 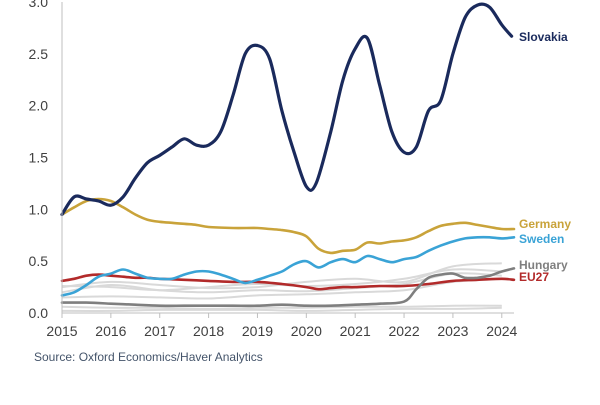 I want to click on series-label-eu27: EU27, so click(x=534, y=277).